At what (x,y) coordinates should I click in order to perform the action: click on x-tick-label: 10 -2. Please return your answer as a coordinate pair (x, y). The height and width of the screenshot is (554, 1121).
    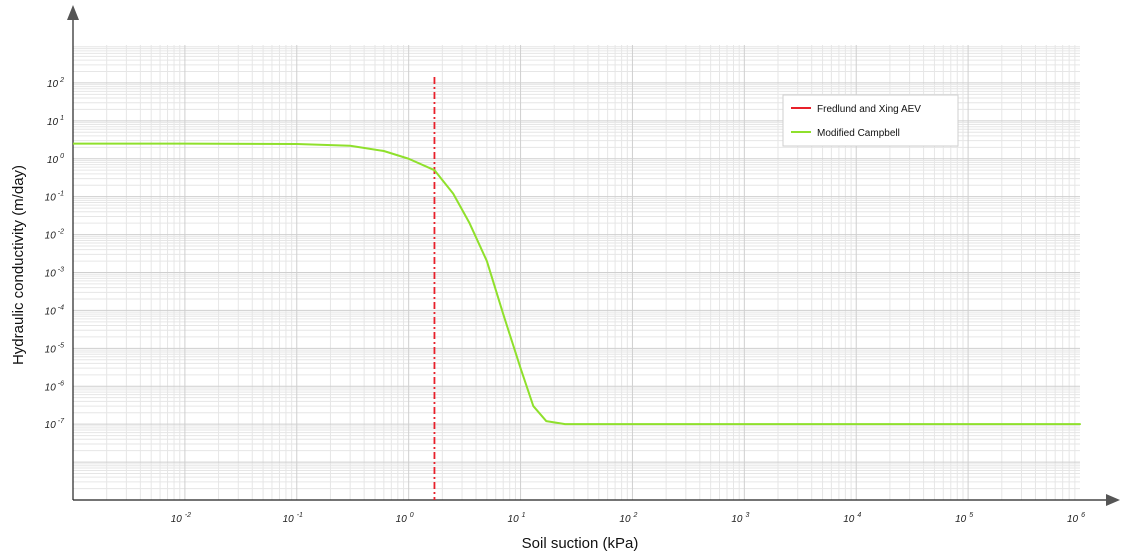
    Looking at the image, I should click on (181, 518).